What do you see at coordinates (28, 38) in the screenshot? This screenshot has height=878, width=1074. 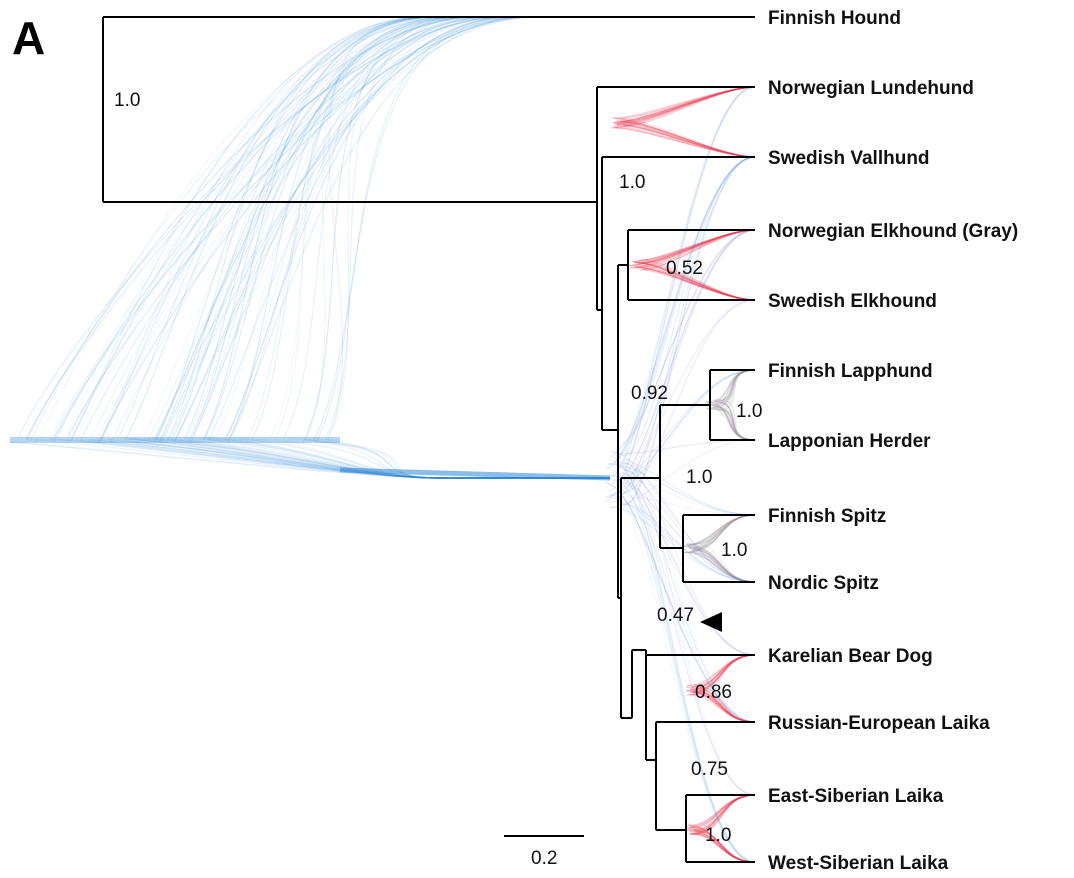 I see `panel-label: A` at bounding box center [28, 38].